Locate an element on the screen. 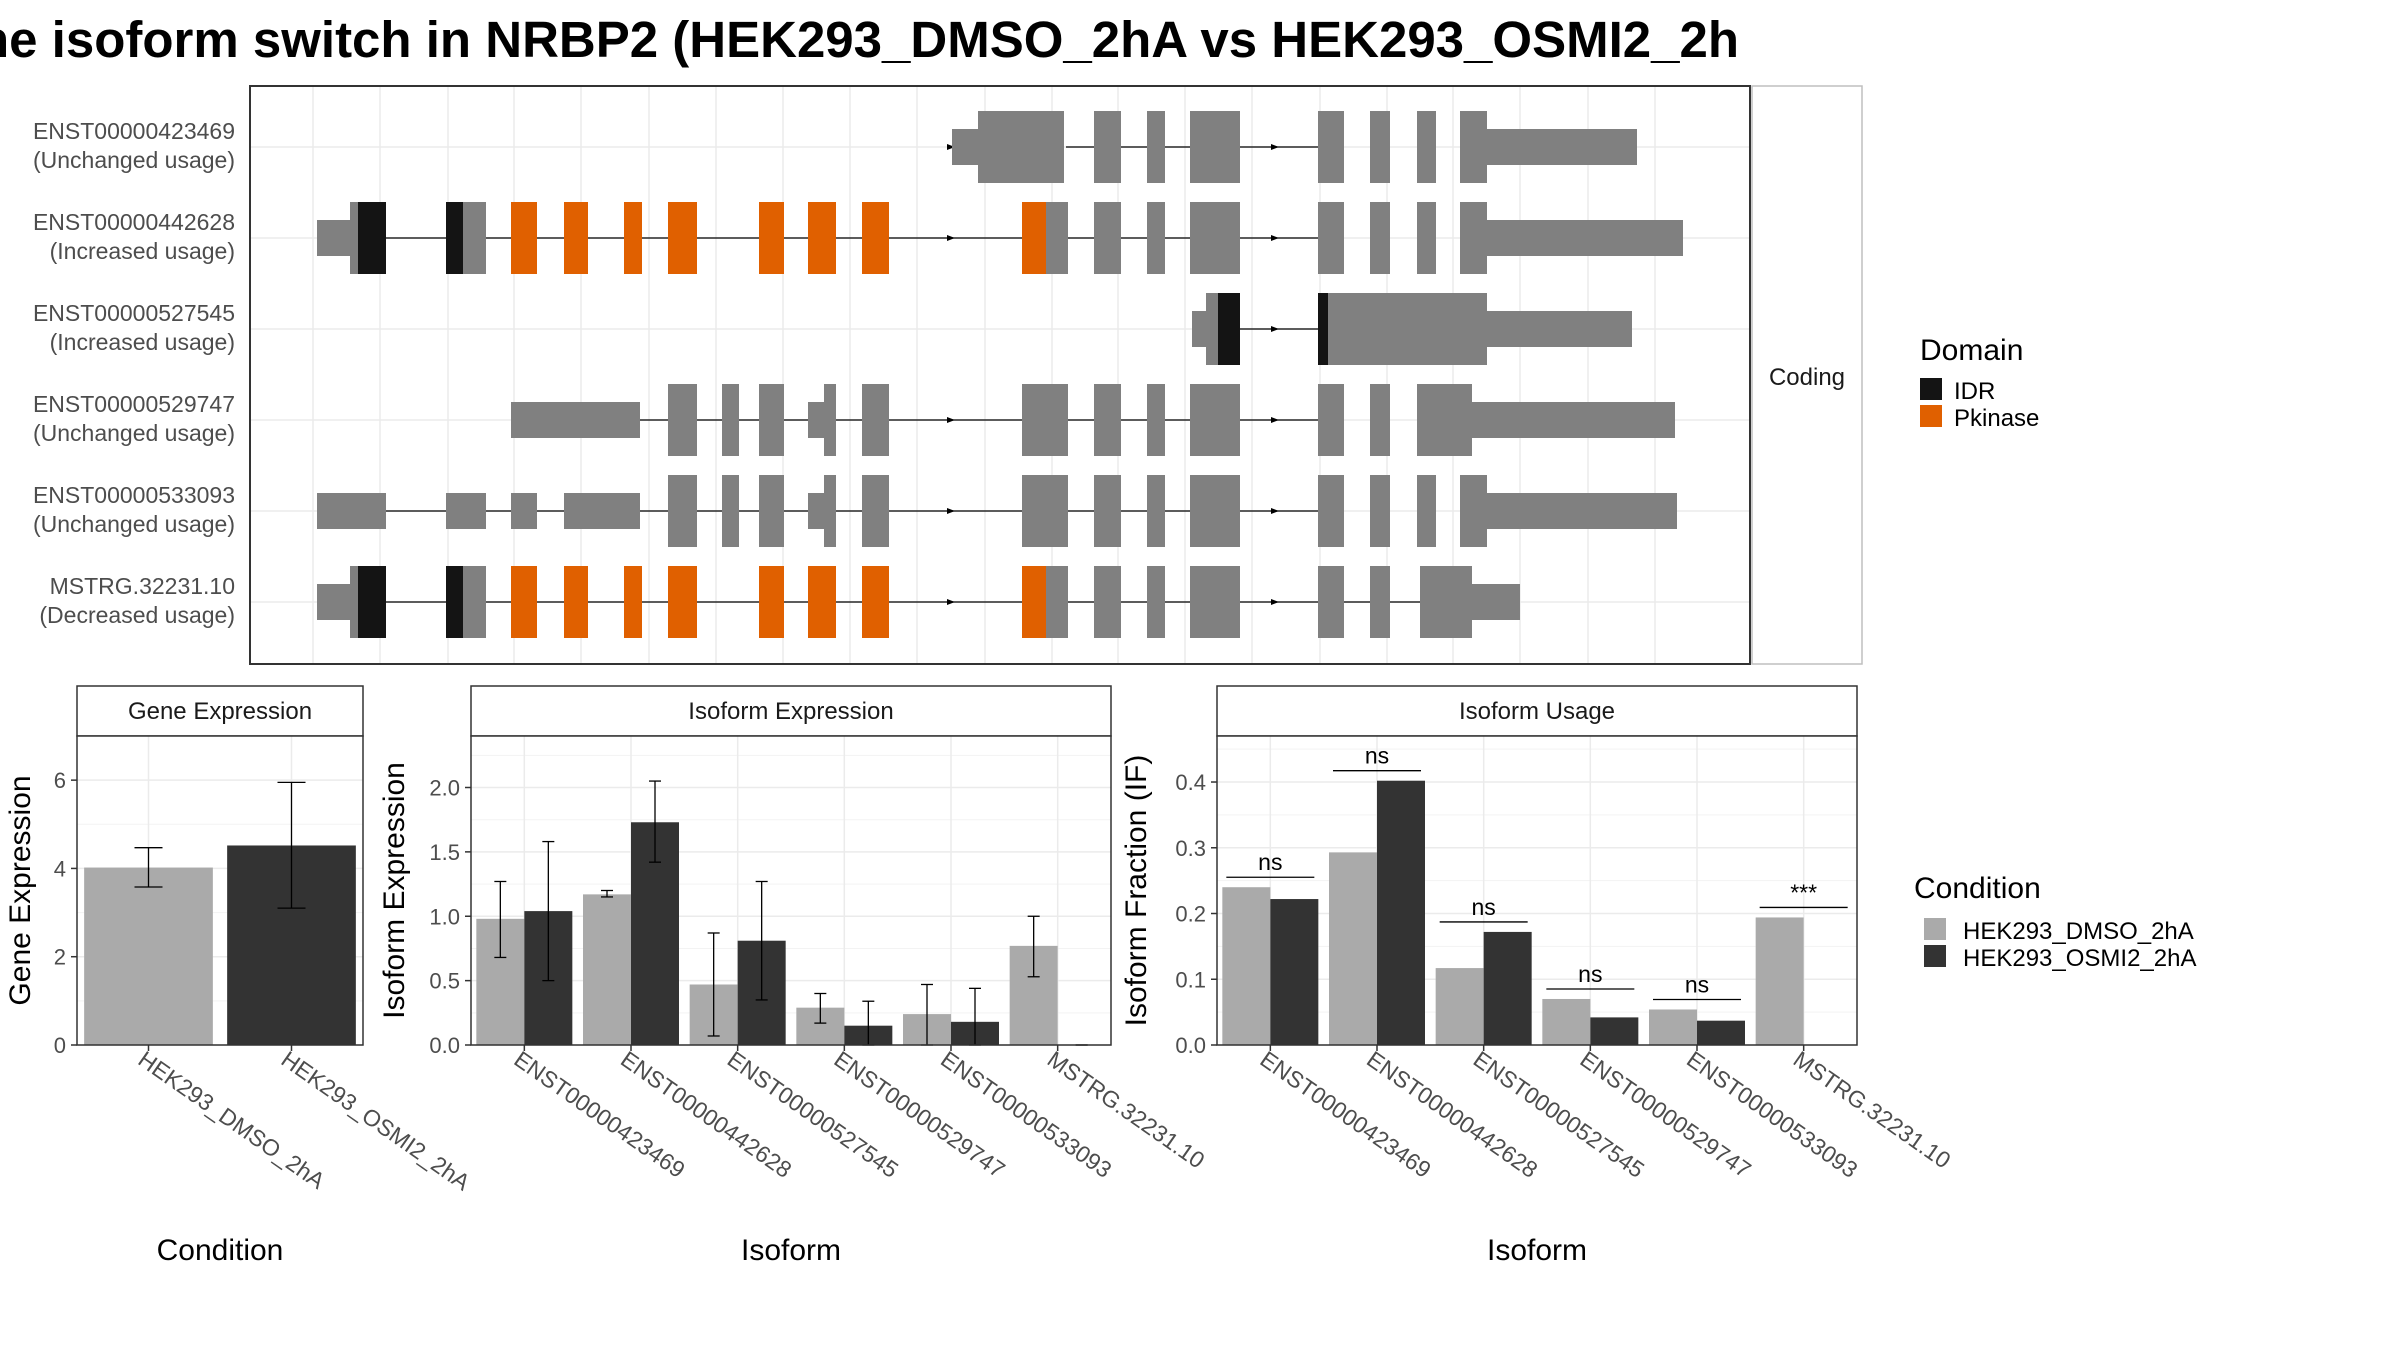 The height and width of the screenshot is (1350, 2400). structure-row-ENST00000529747 is located at coordinates (1093, 420).